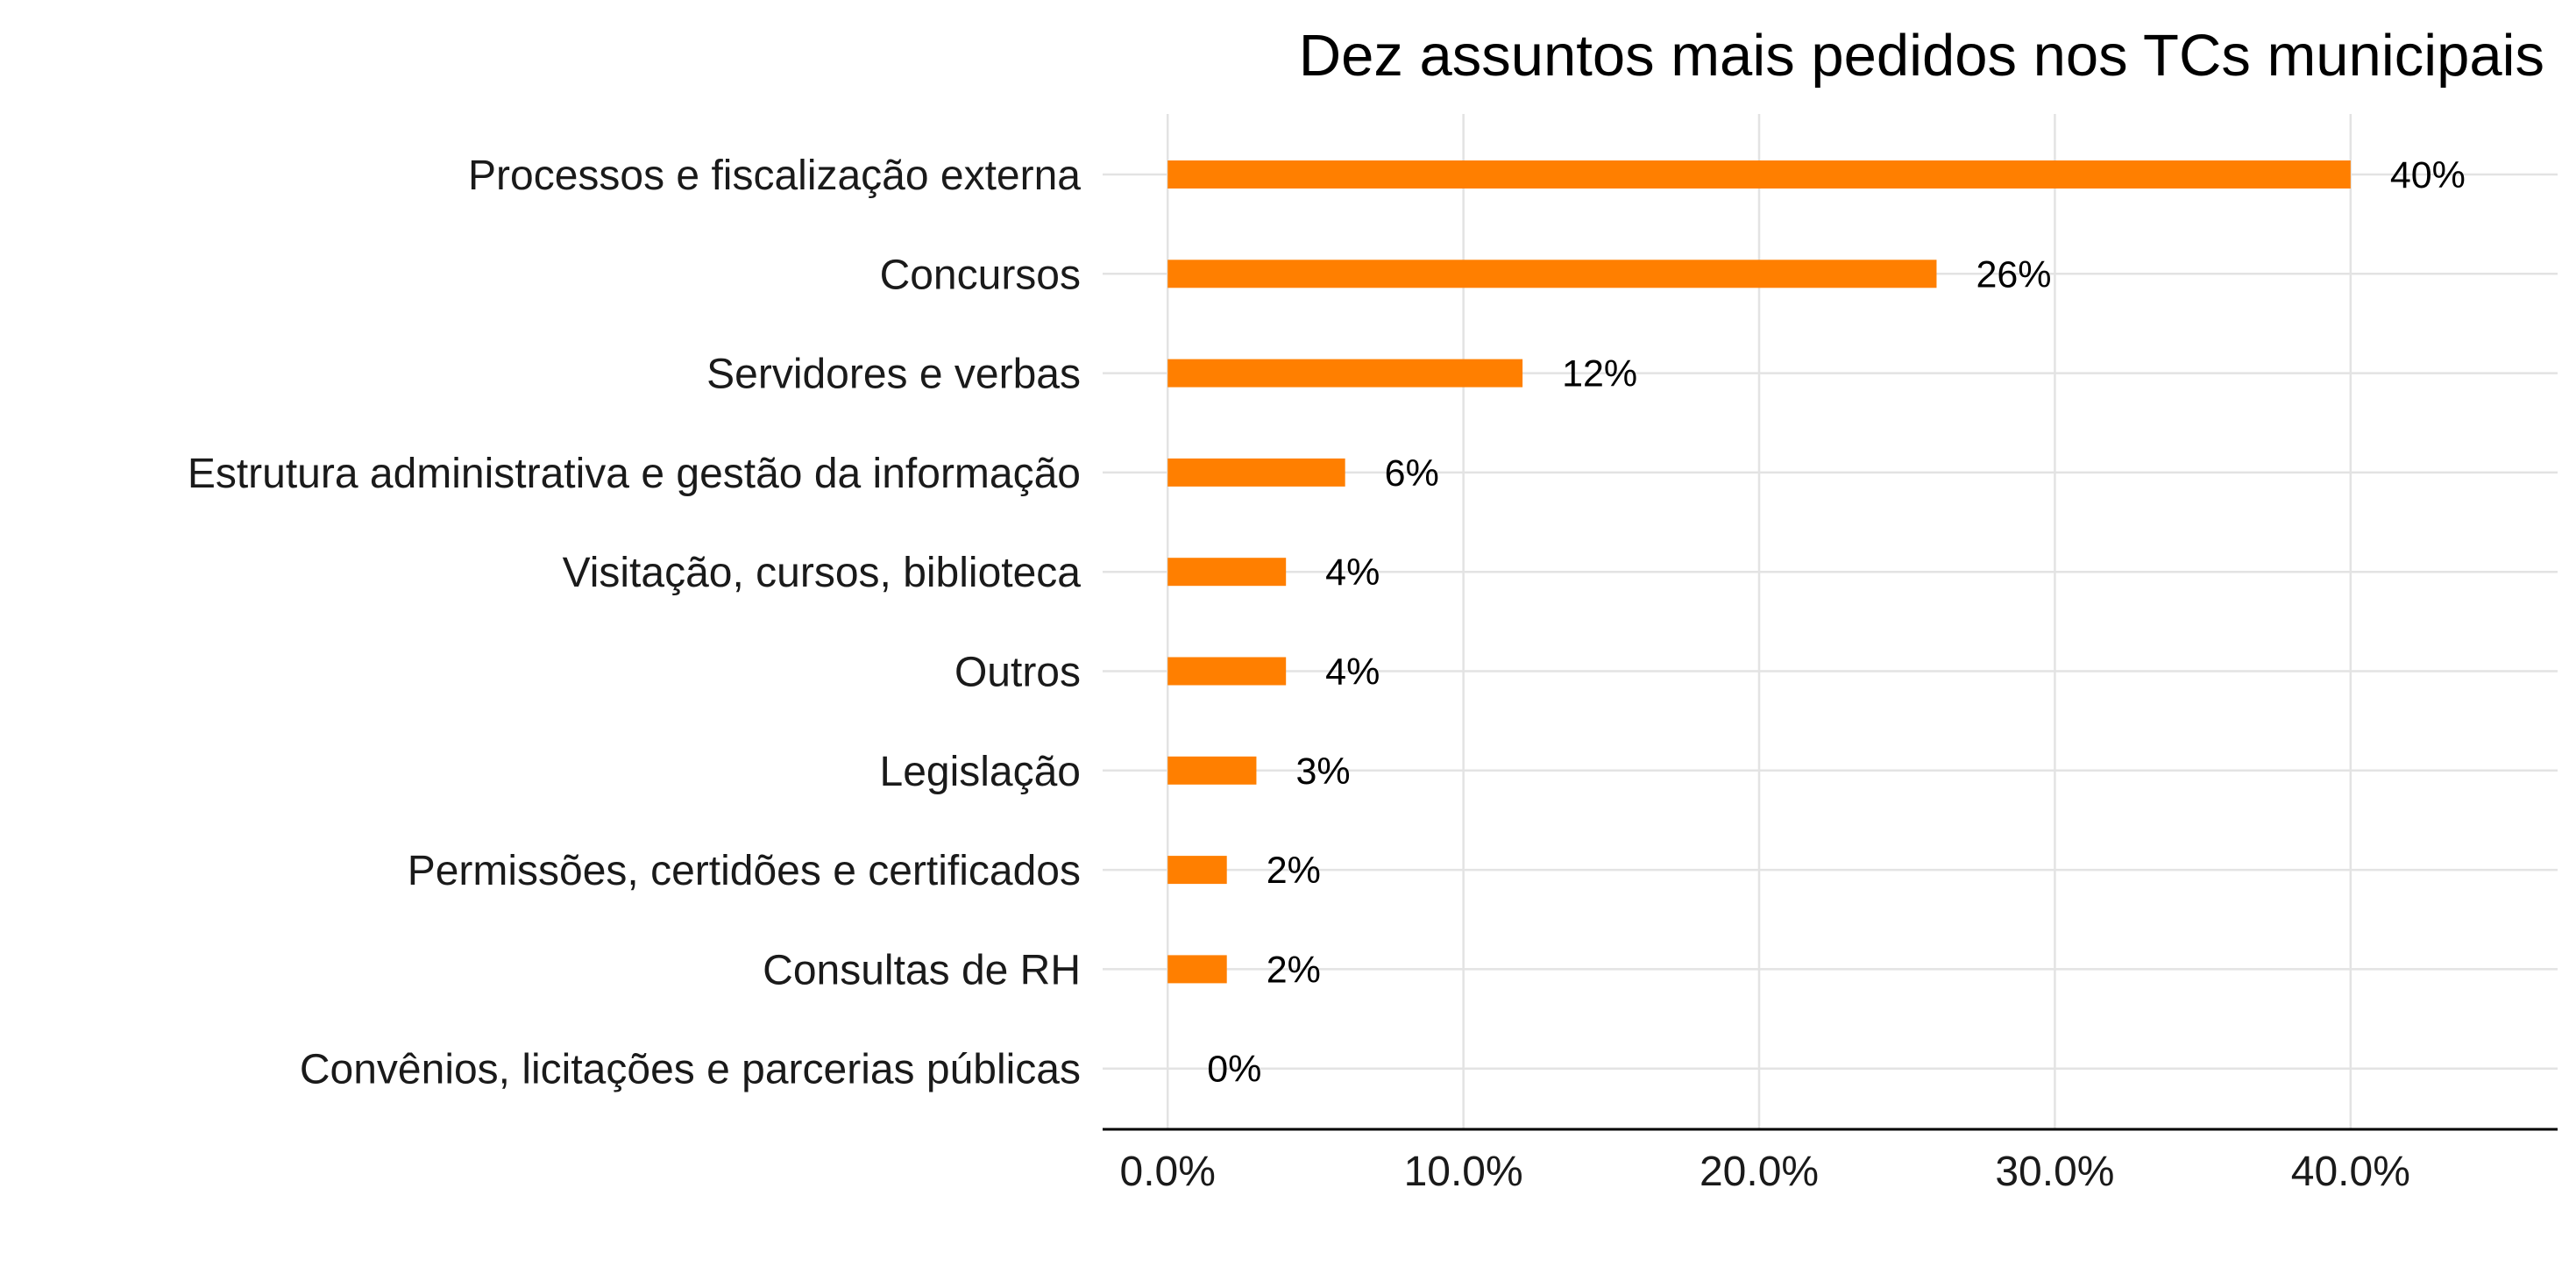 This screenshot has height=1288, width=2576. I want to click on category-label: Consultas de RH, so click(922, 970).